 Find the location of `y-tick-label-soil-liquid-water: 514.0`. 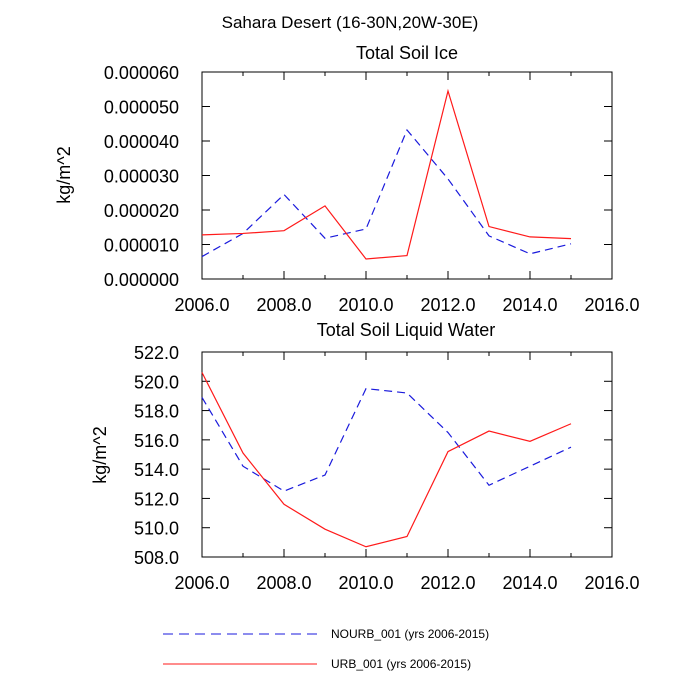

y-tick-label-soil-liquid-water: 514.0 is located at coordinates (156, 470).